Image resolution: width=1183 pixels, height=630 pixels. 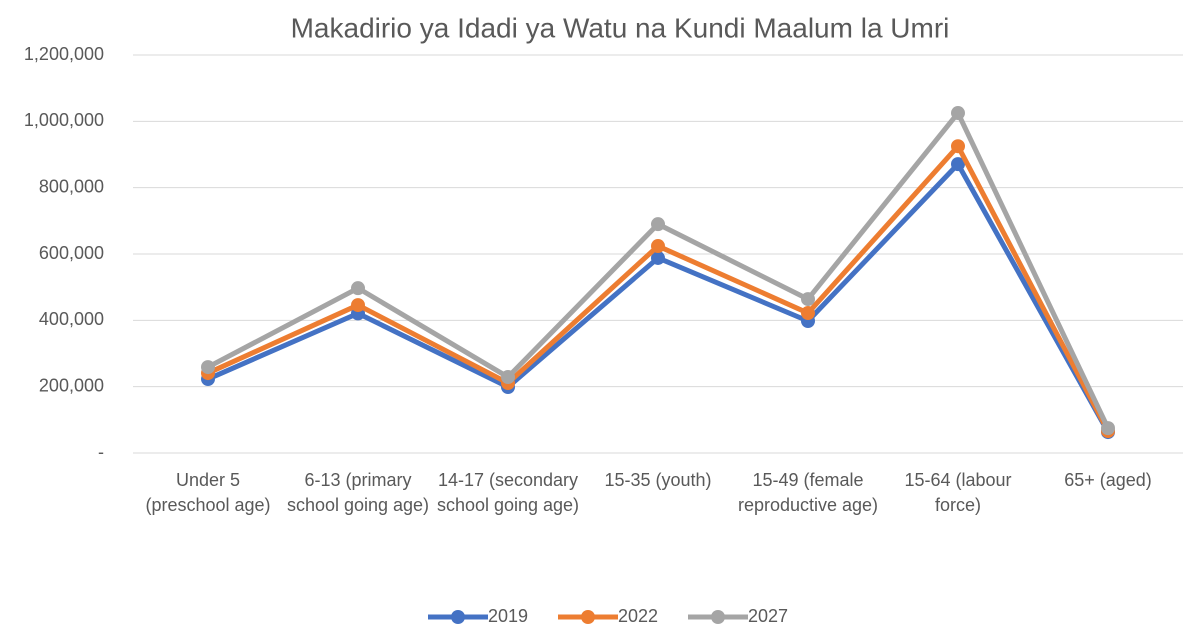 What do you see at coordinates (1108, 480) in the screenshot?
I see `x-tick-label: 65+ (aged)` at bounding box center [1108, 480].